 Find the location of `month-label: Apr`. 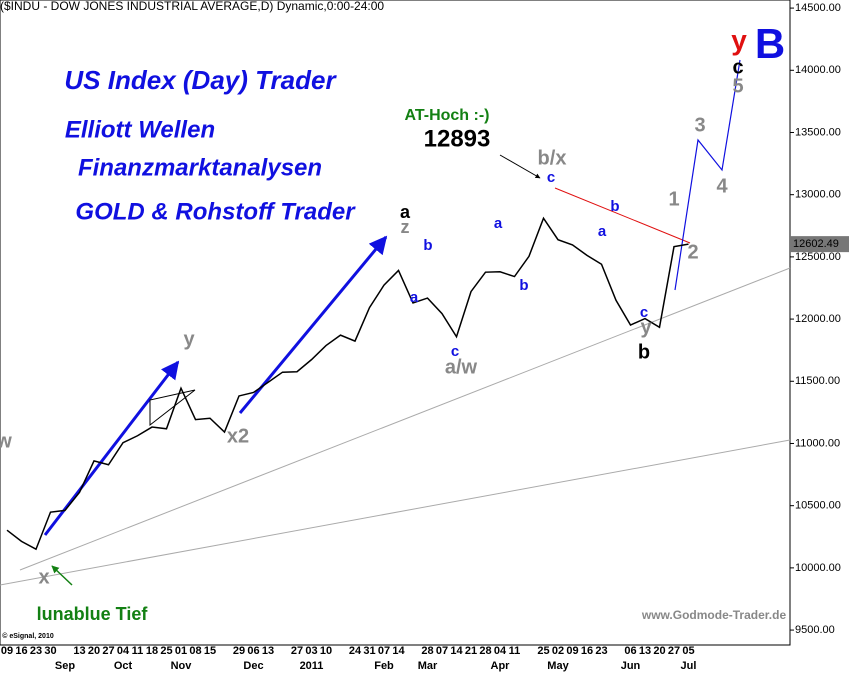

month-label: Apr is located at coordinates (501, 666).